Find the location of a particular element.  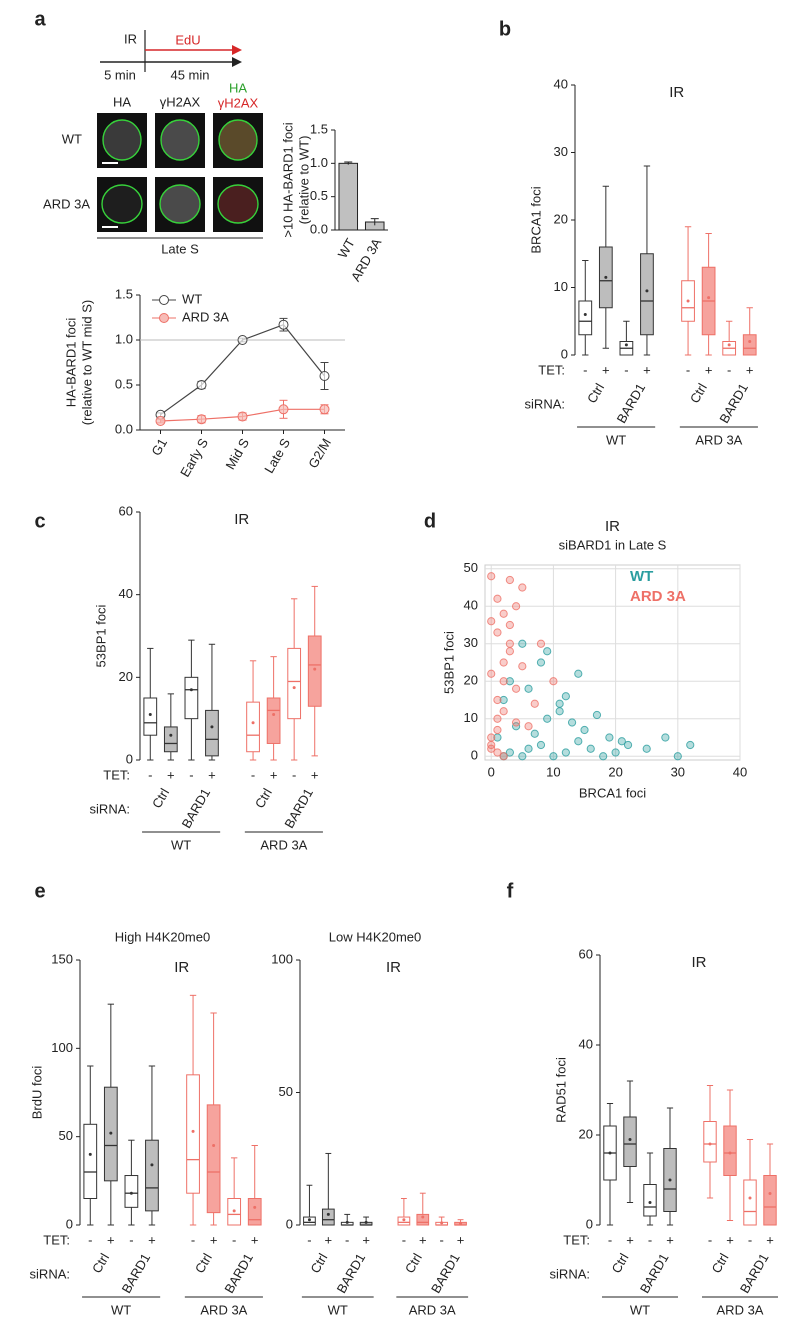

y-tick-label: 50 is located at coordinates (286, 1091).